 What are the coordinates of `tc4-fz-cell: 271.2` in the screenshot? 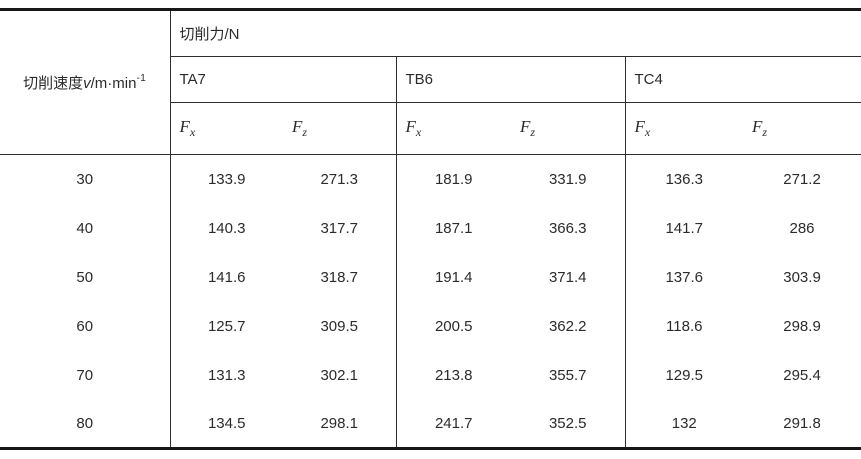 It's located at (802, 179).